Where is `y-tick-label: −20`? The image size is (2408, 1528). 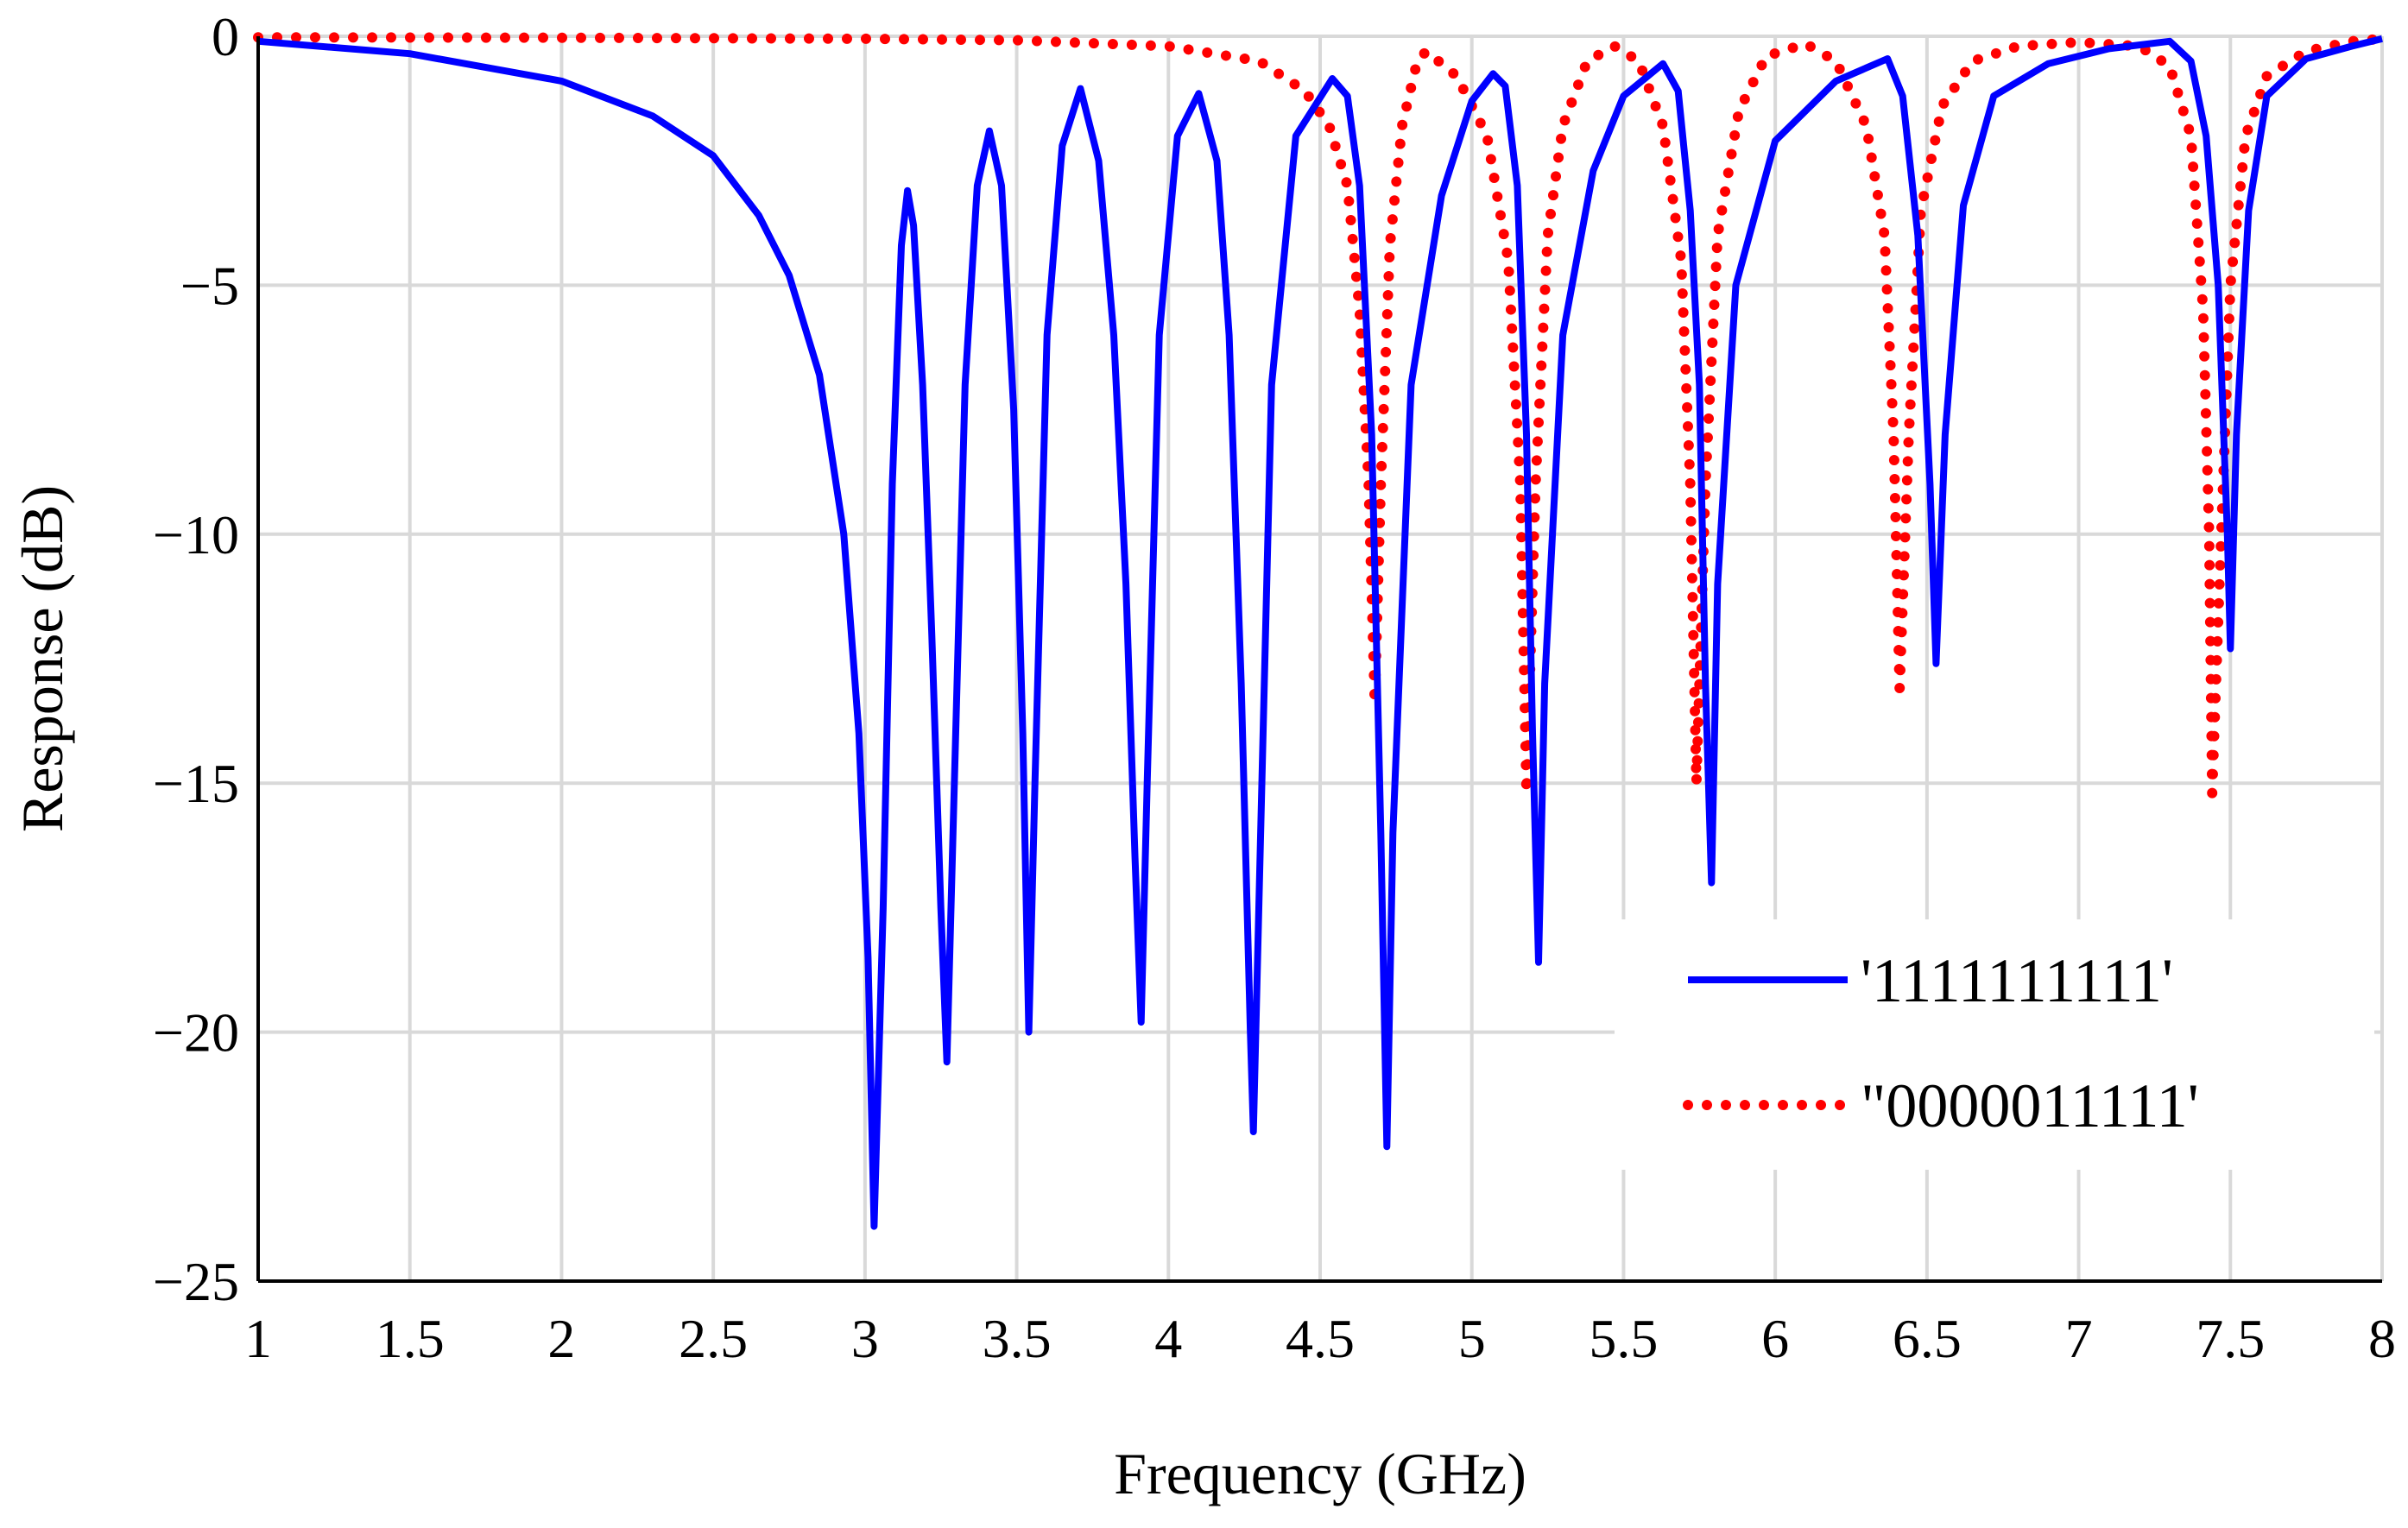
y-tick-label: −20 is located at coordinates (196, 1033).